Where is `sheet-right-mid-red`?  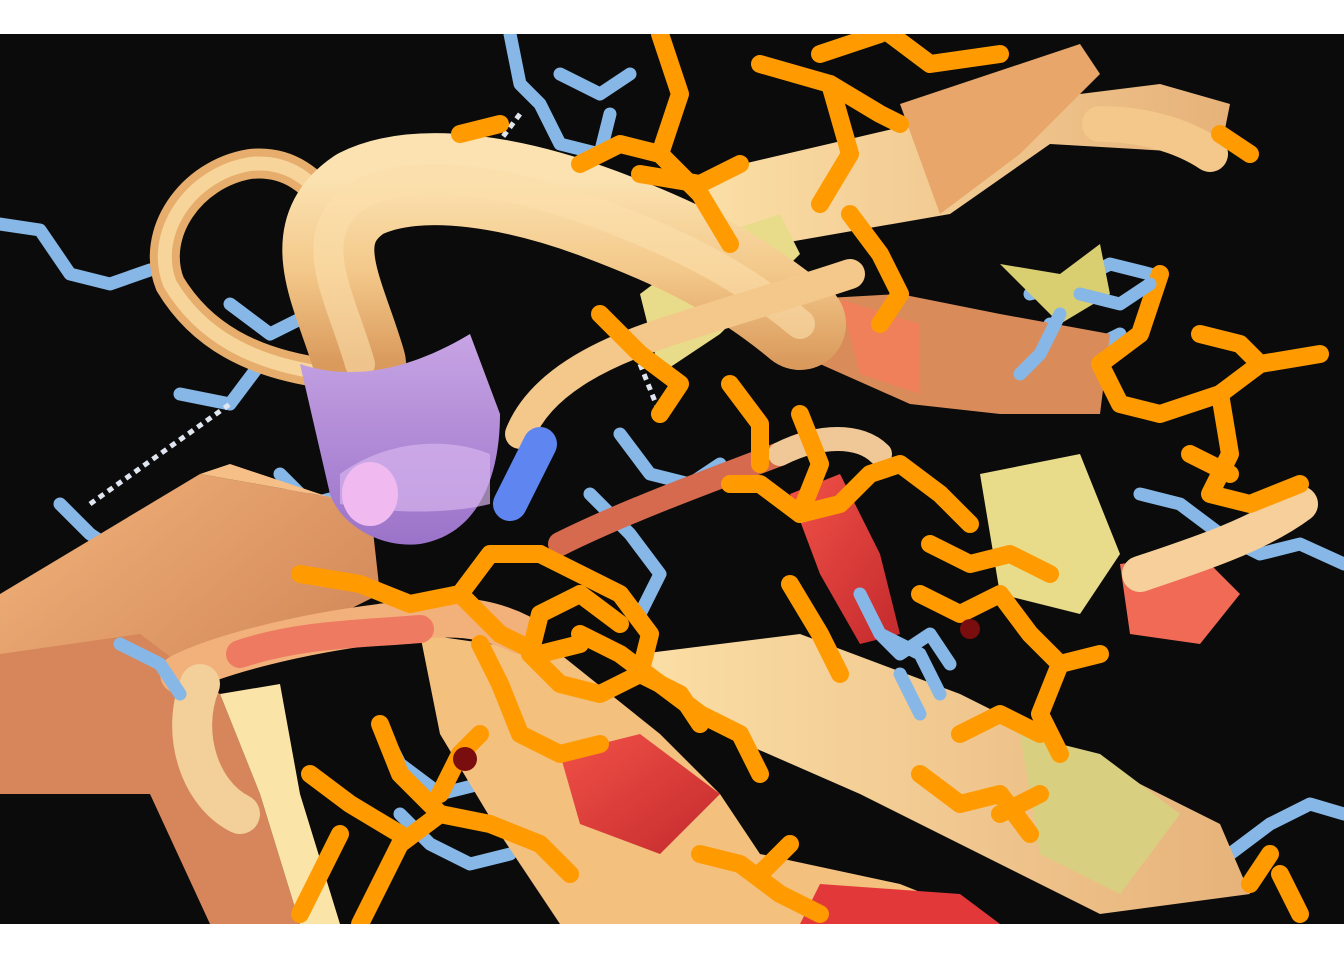
sheet-right-mid-red is located at coordinates (880, 346).